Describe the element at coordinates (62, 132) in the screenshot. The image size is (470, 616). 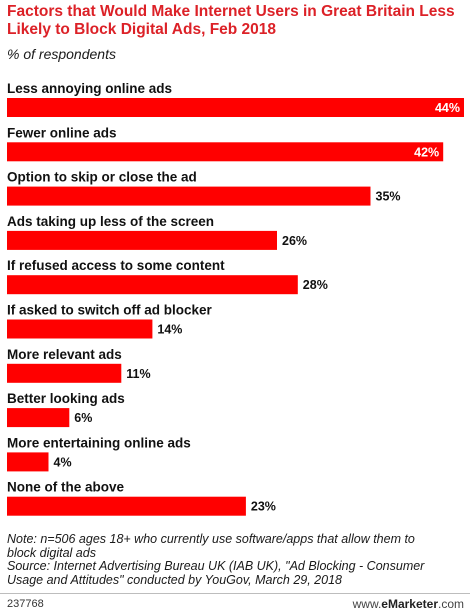
I see `category-label: Fewer online ads` at that location.